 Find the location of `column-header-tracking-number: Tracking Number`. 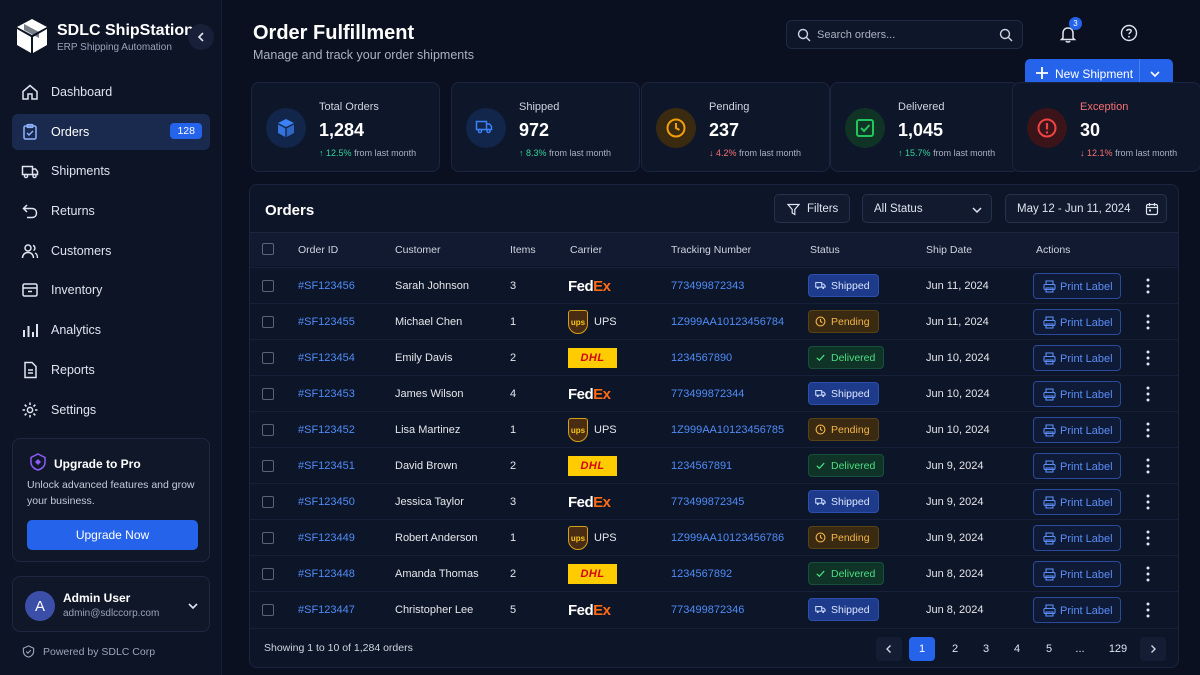

column-header-tracking-number: Tracking Number is located at coordinates (711, 250).